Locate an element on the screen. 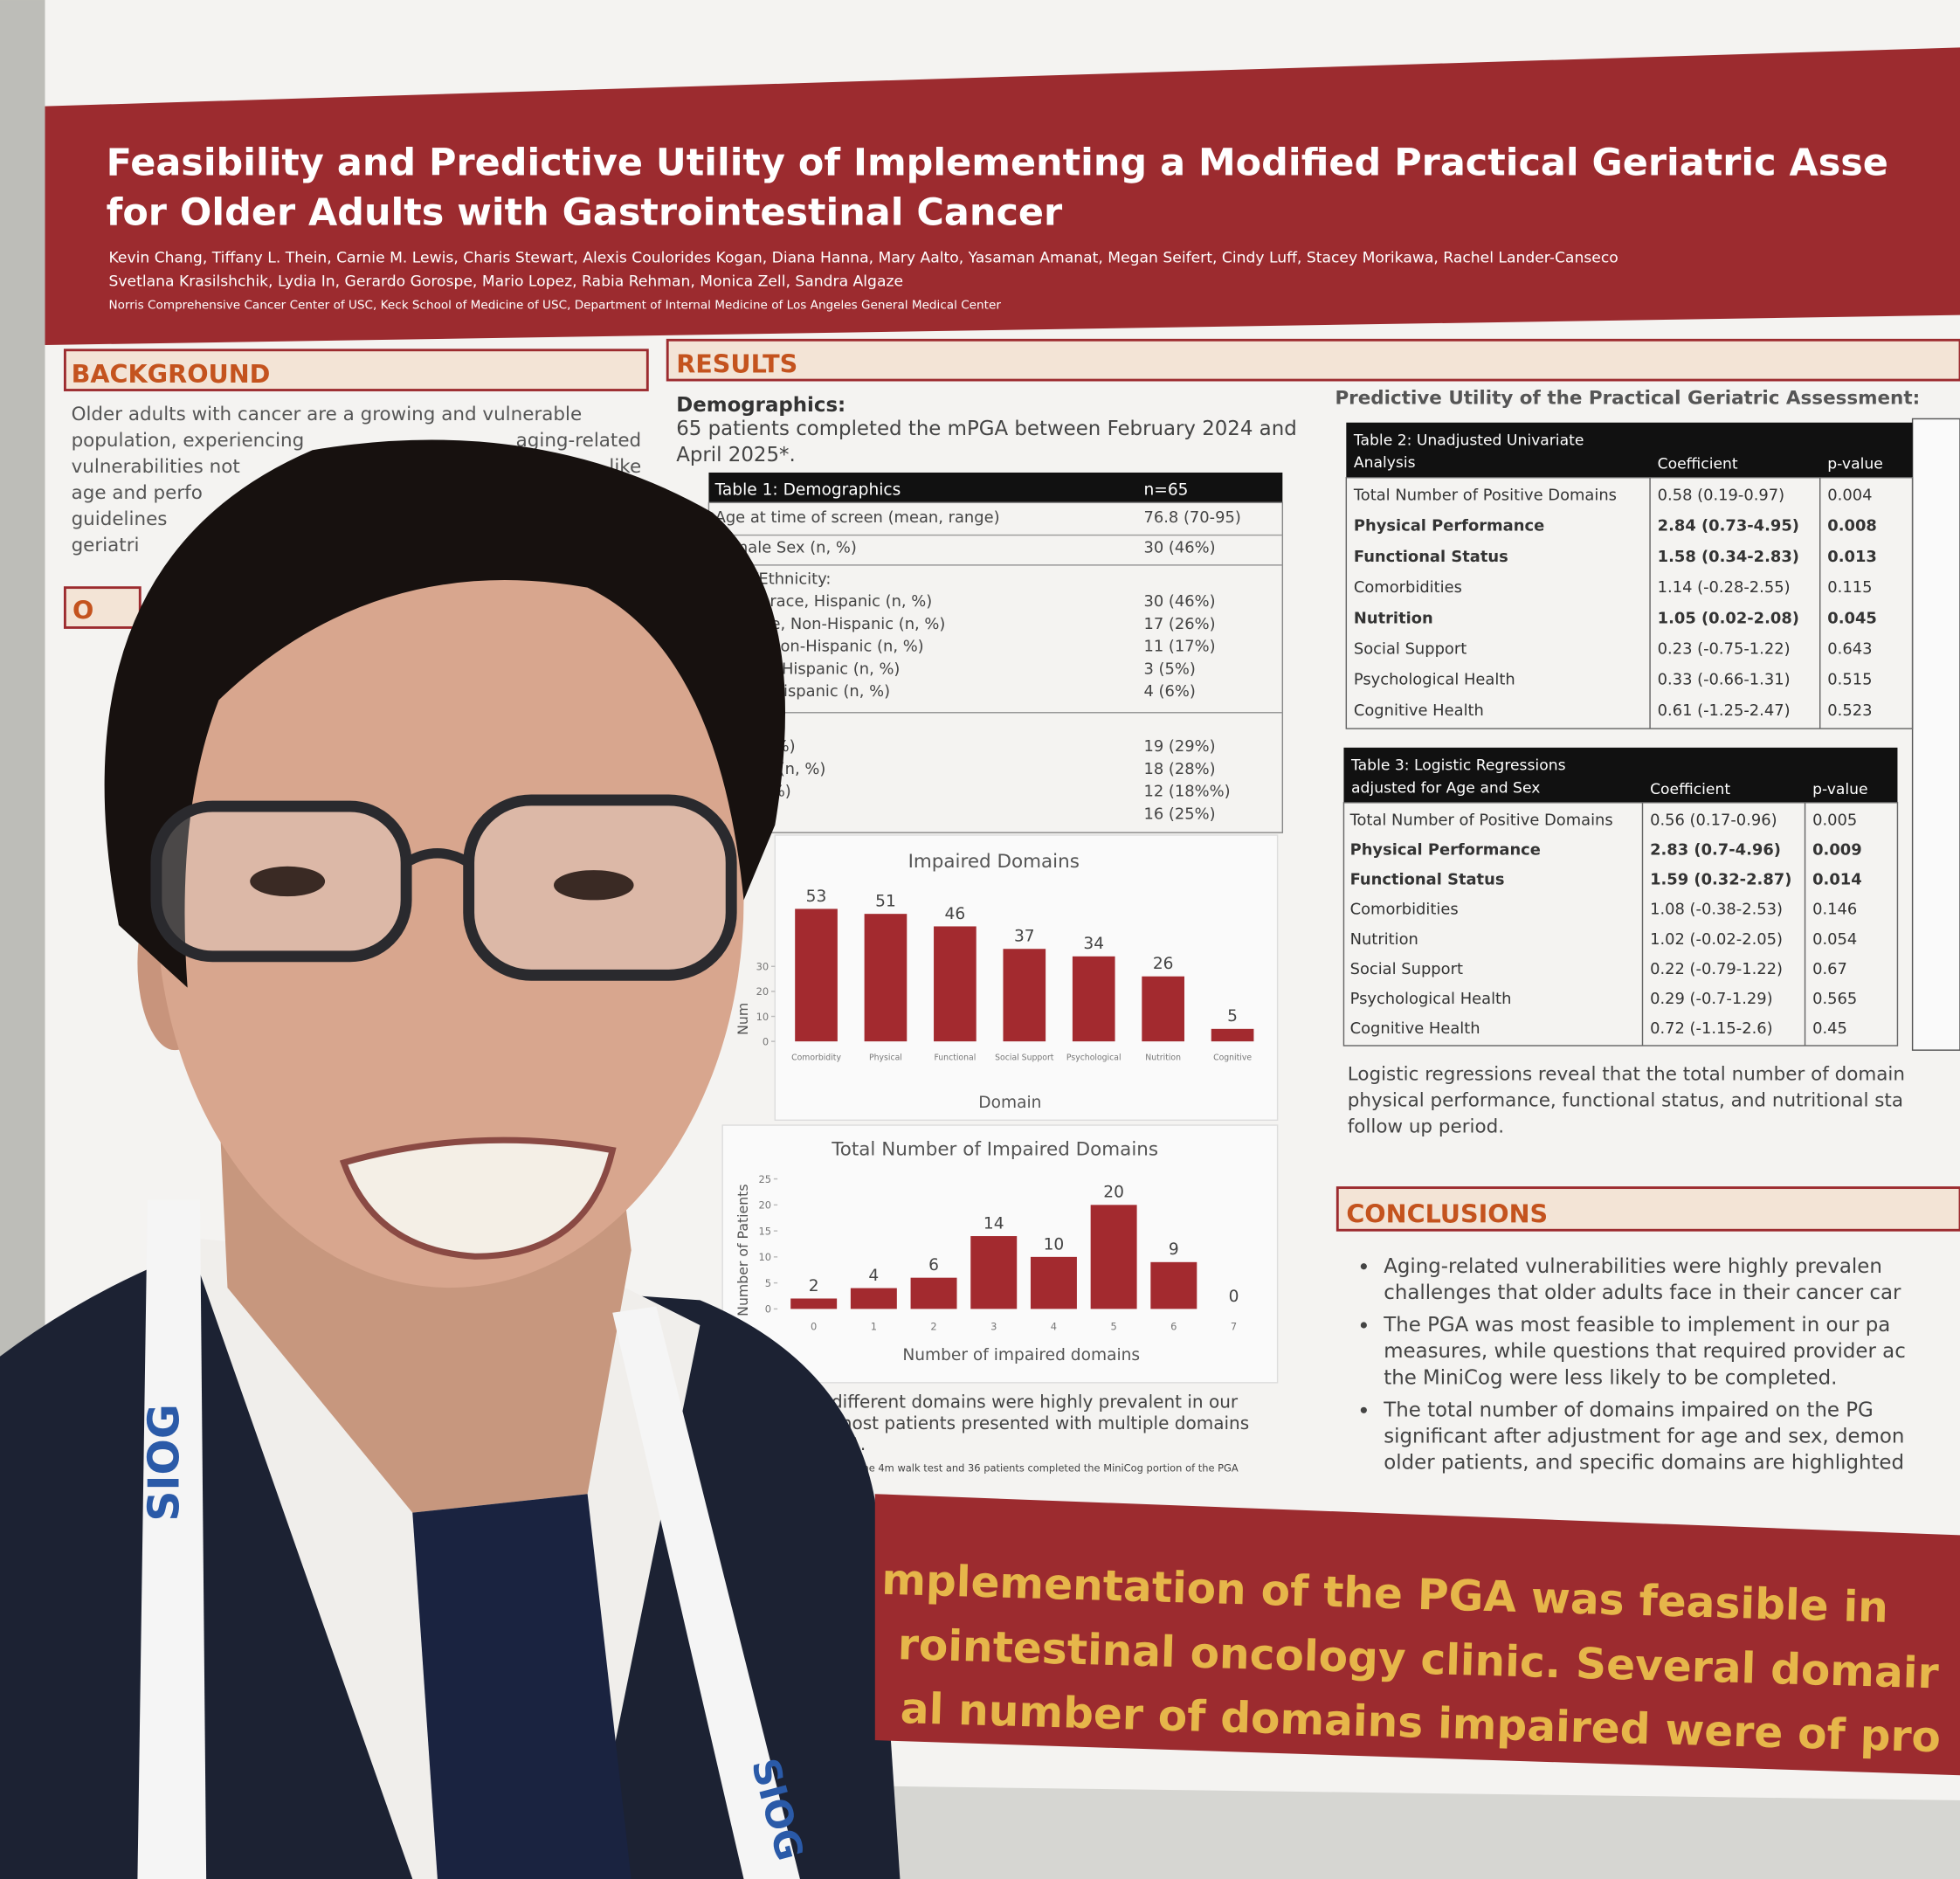  glasses-bridge is located at coordinates (438, 857).